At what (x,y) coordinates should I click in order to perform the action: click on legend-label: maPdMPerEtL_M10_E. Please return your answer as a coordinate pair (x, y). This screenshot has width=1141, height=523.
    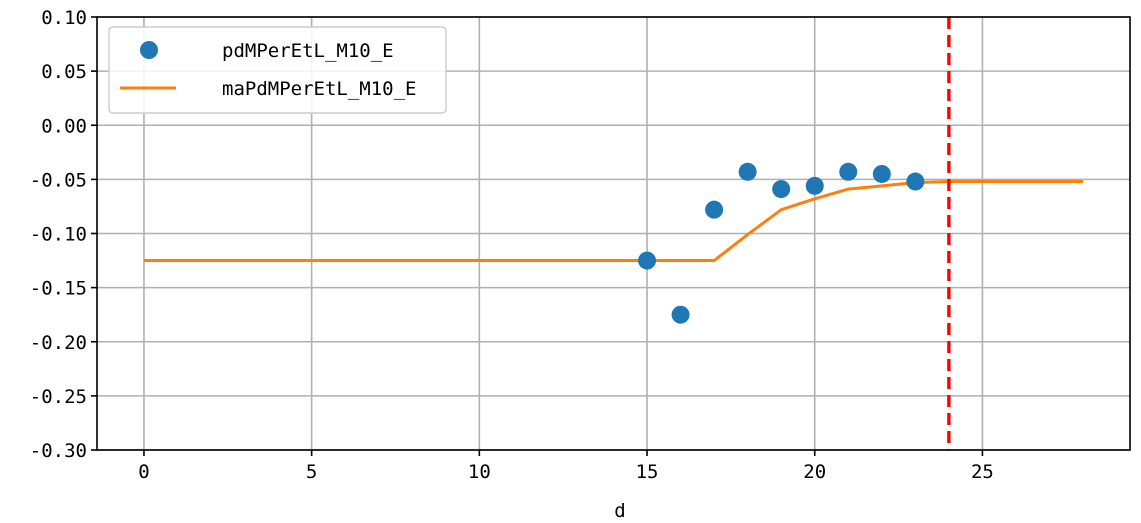
    Looking at the image, I should click on (319, 89).